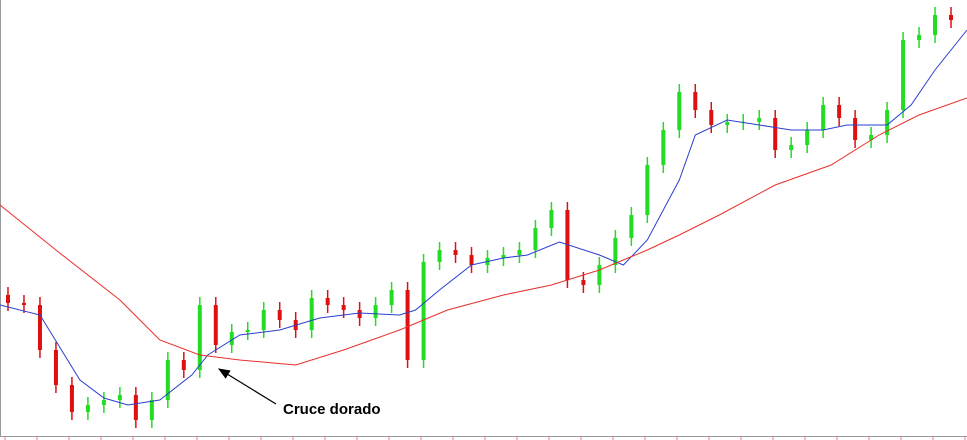 Image resolution: width=967 pixels, height=440 pixels. What do you see at coordinates (332, 409) in the screenshot?
I see `annotation: Cruce dorado` at bounding box center [332, 409].